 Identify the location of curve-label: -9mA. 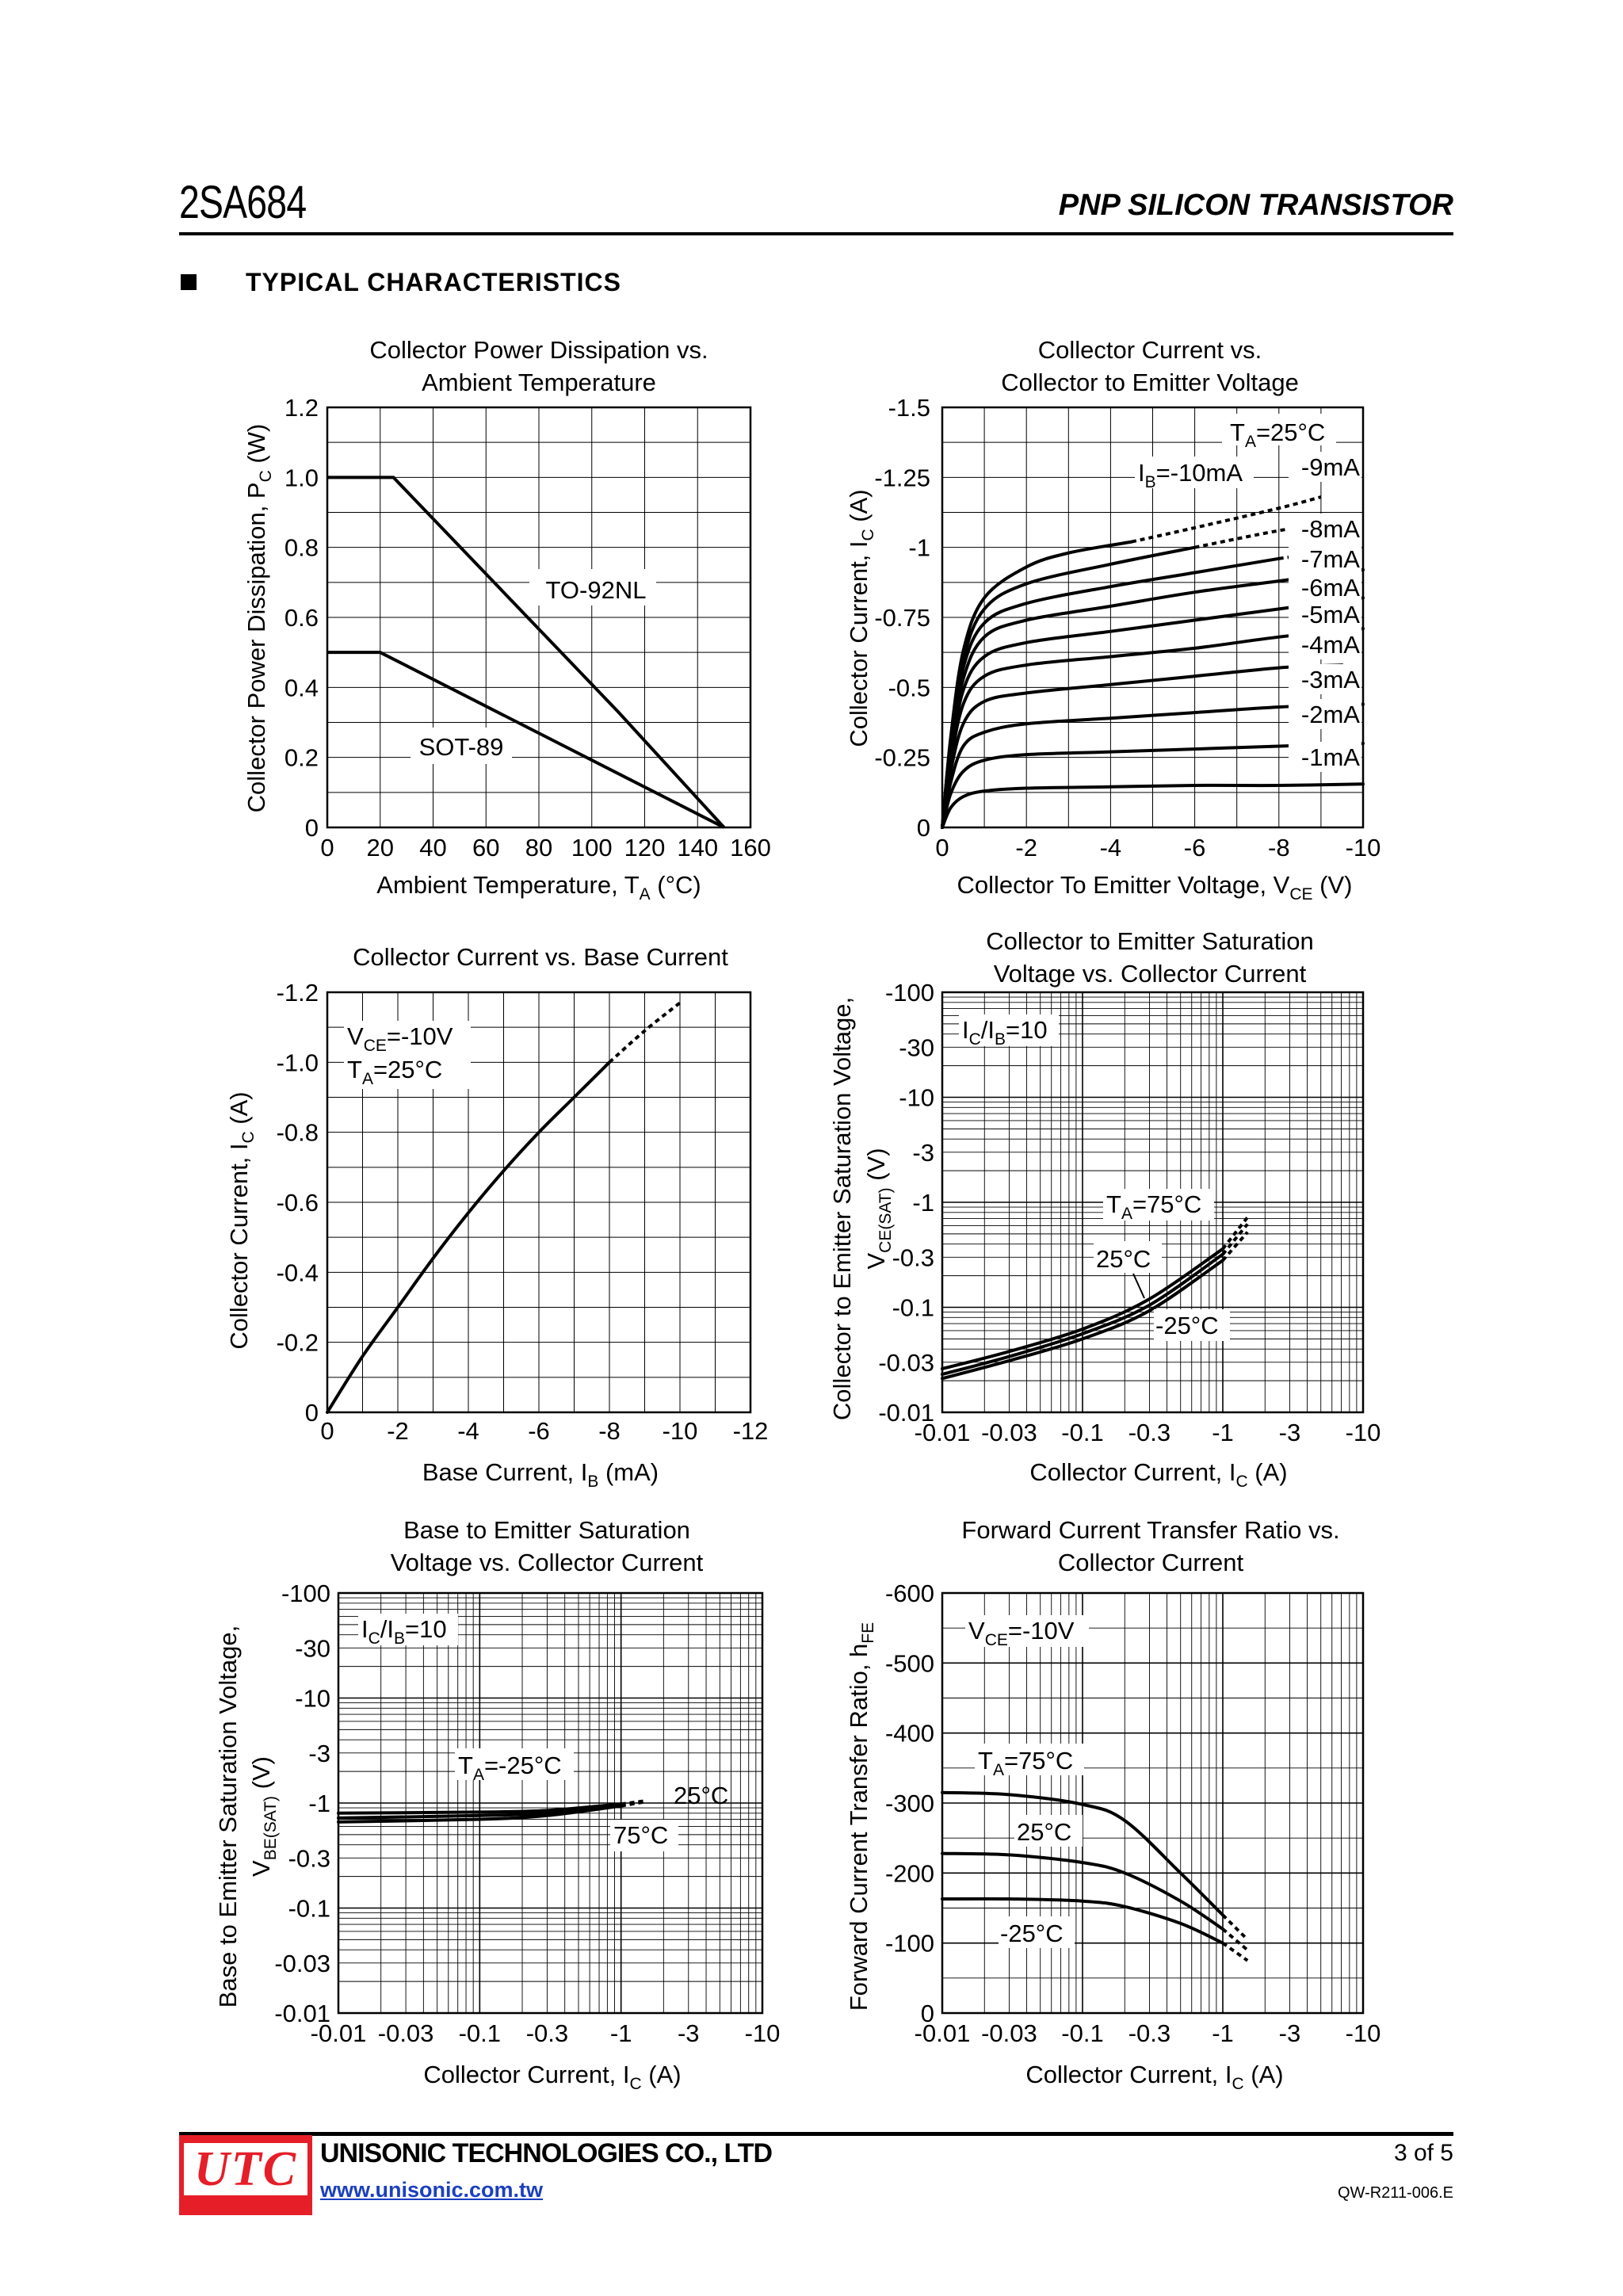
(1330, 467).